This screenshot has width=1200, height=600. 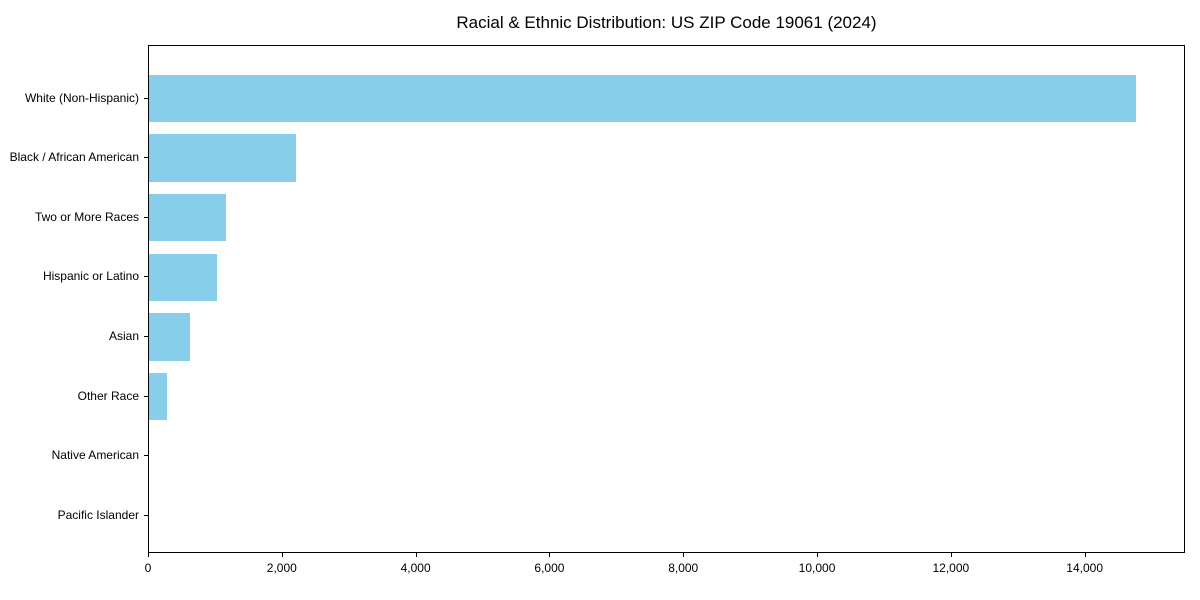 I want to click on bar-other-race, so click(x=158, y=396).